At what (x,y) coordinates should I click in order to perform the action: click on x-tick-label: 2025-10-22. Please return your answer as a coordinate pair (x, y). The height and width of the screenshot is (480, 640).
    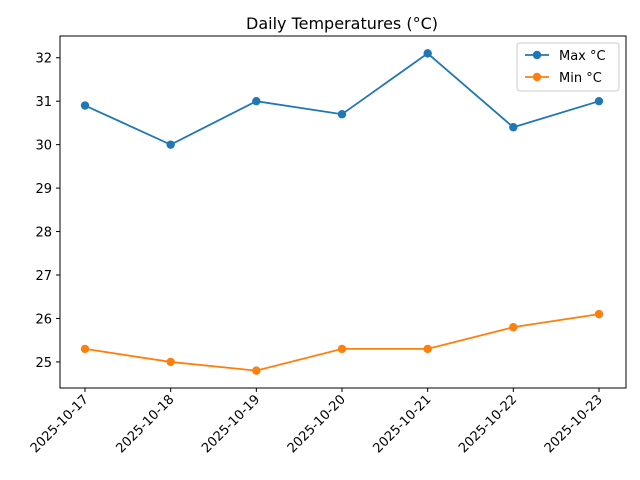
    Looking at the image, I should click on (488, 424).